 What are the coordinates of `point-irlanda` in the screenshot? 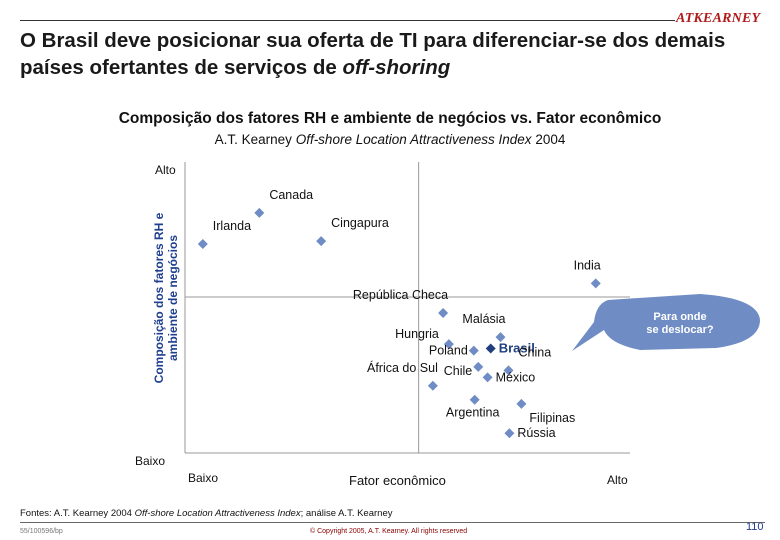 It's located at (202, 244).